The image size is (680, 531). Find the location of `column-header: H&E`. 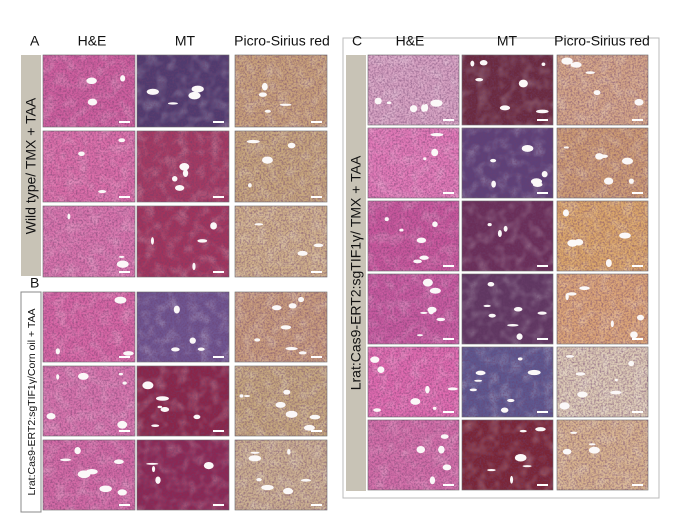

column-header: H&E is located at coordinates (410, 41).